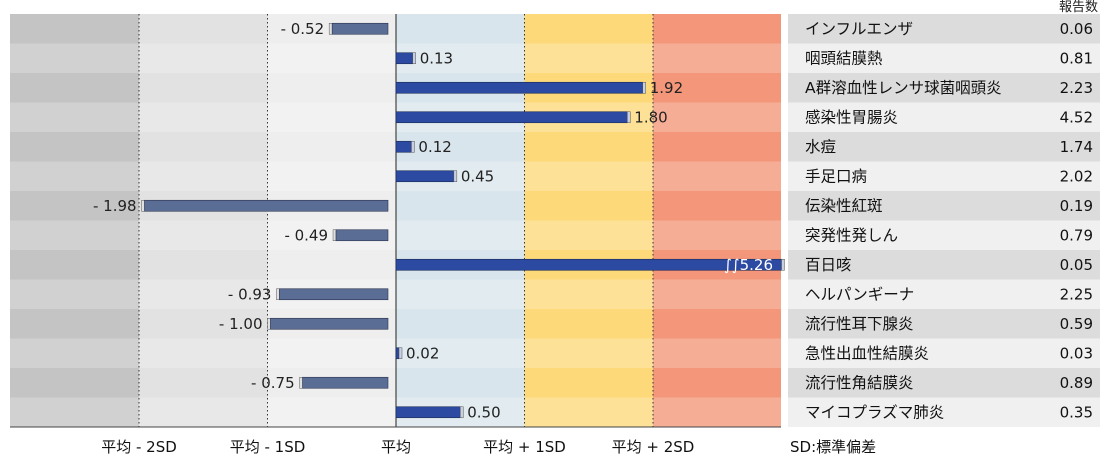 Image resolution: width=1108 pixels, height=468 pixels. Describe the element at coordinates (859, 29) in the screenshot. I see `category-label: インフルエンザ` at that location.